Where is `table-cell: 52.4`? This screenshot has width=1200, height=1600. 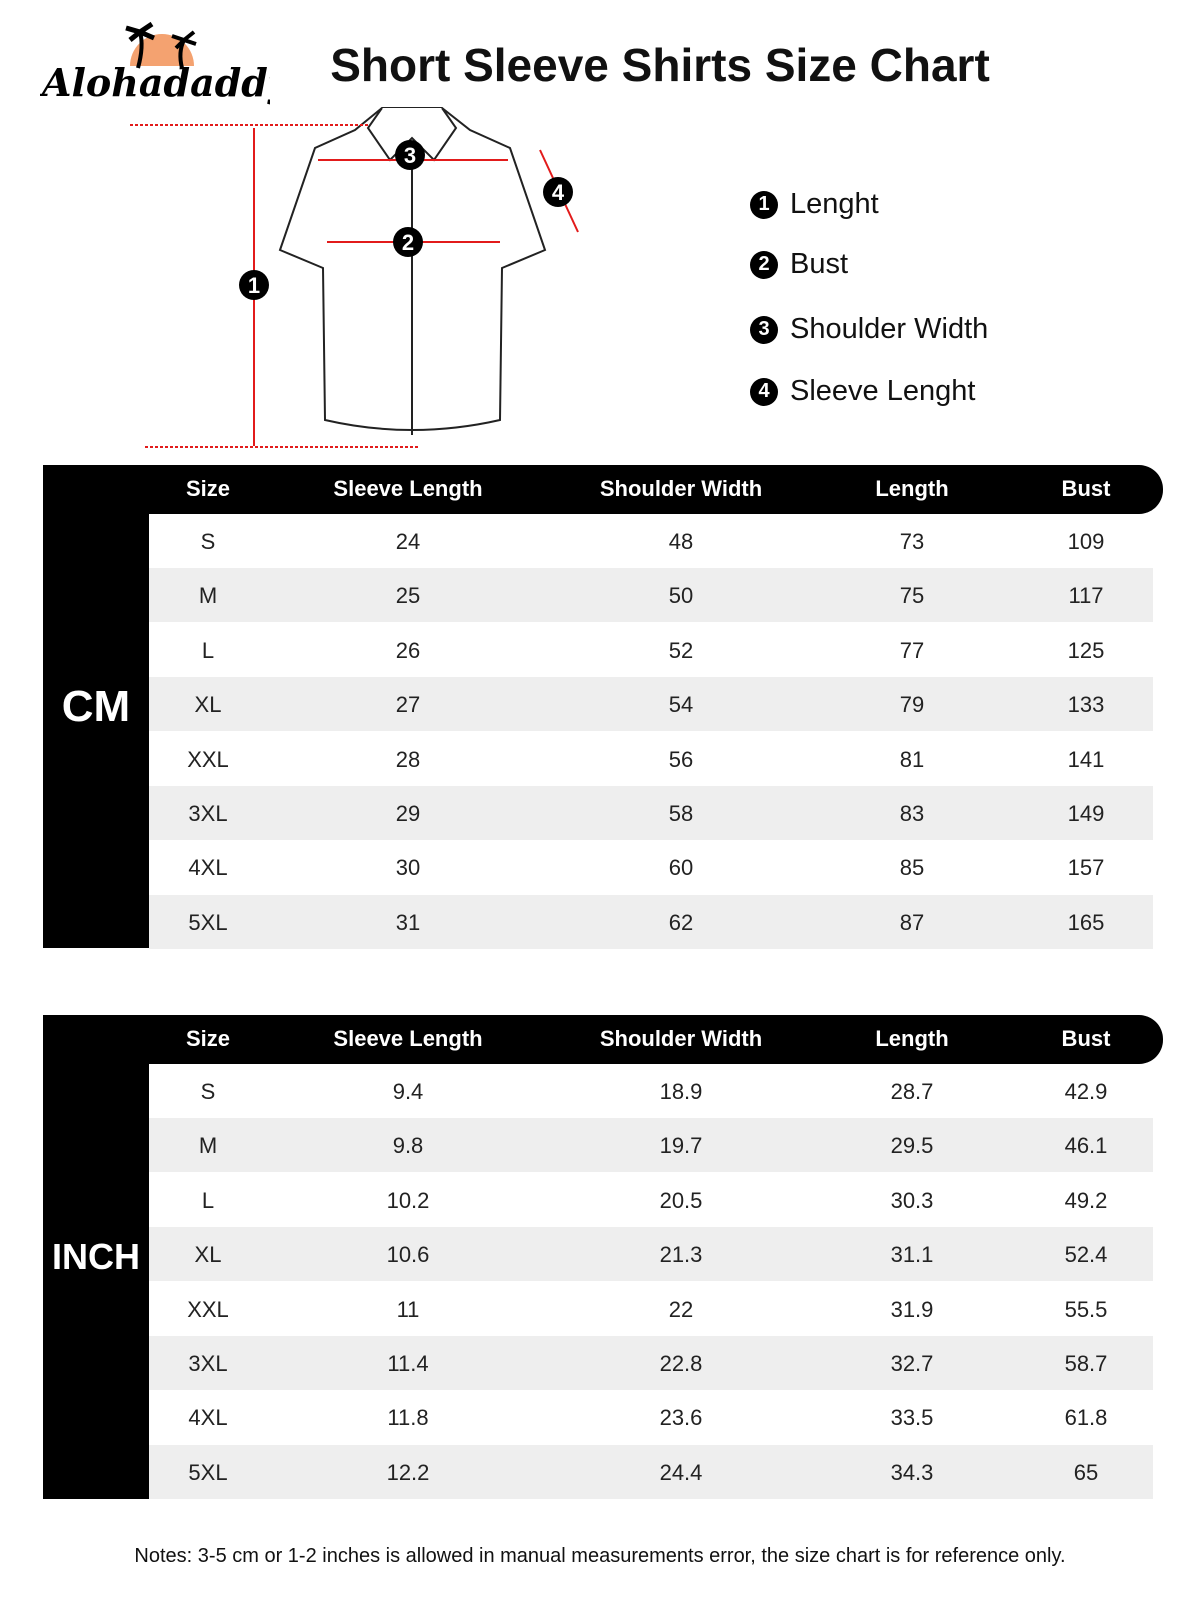
table-cell: 52.4 is located at coordinates (1086, 1255).